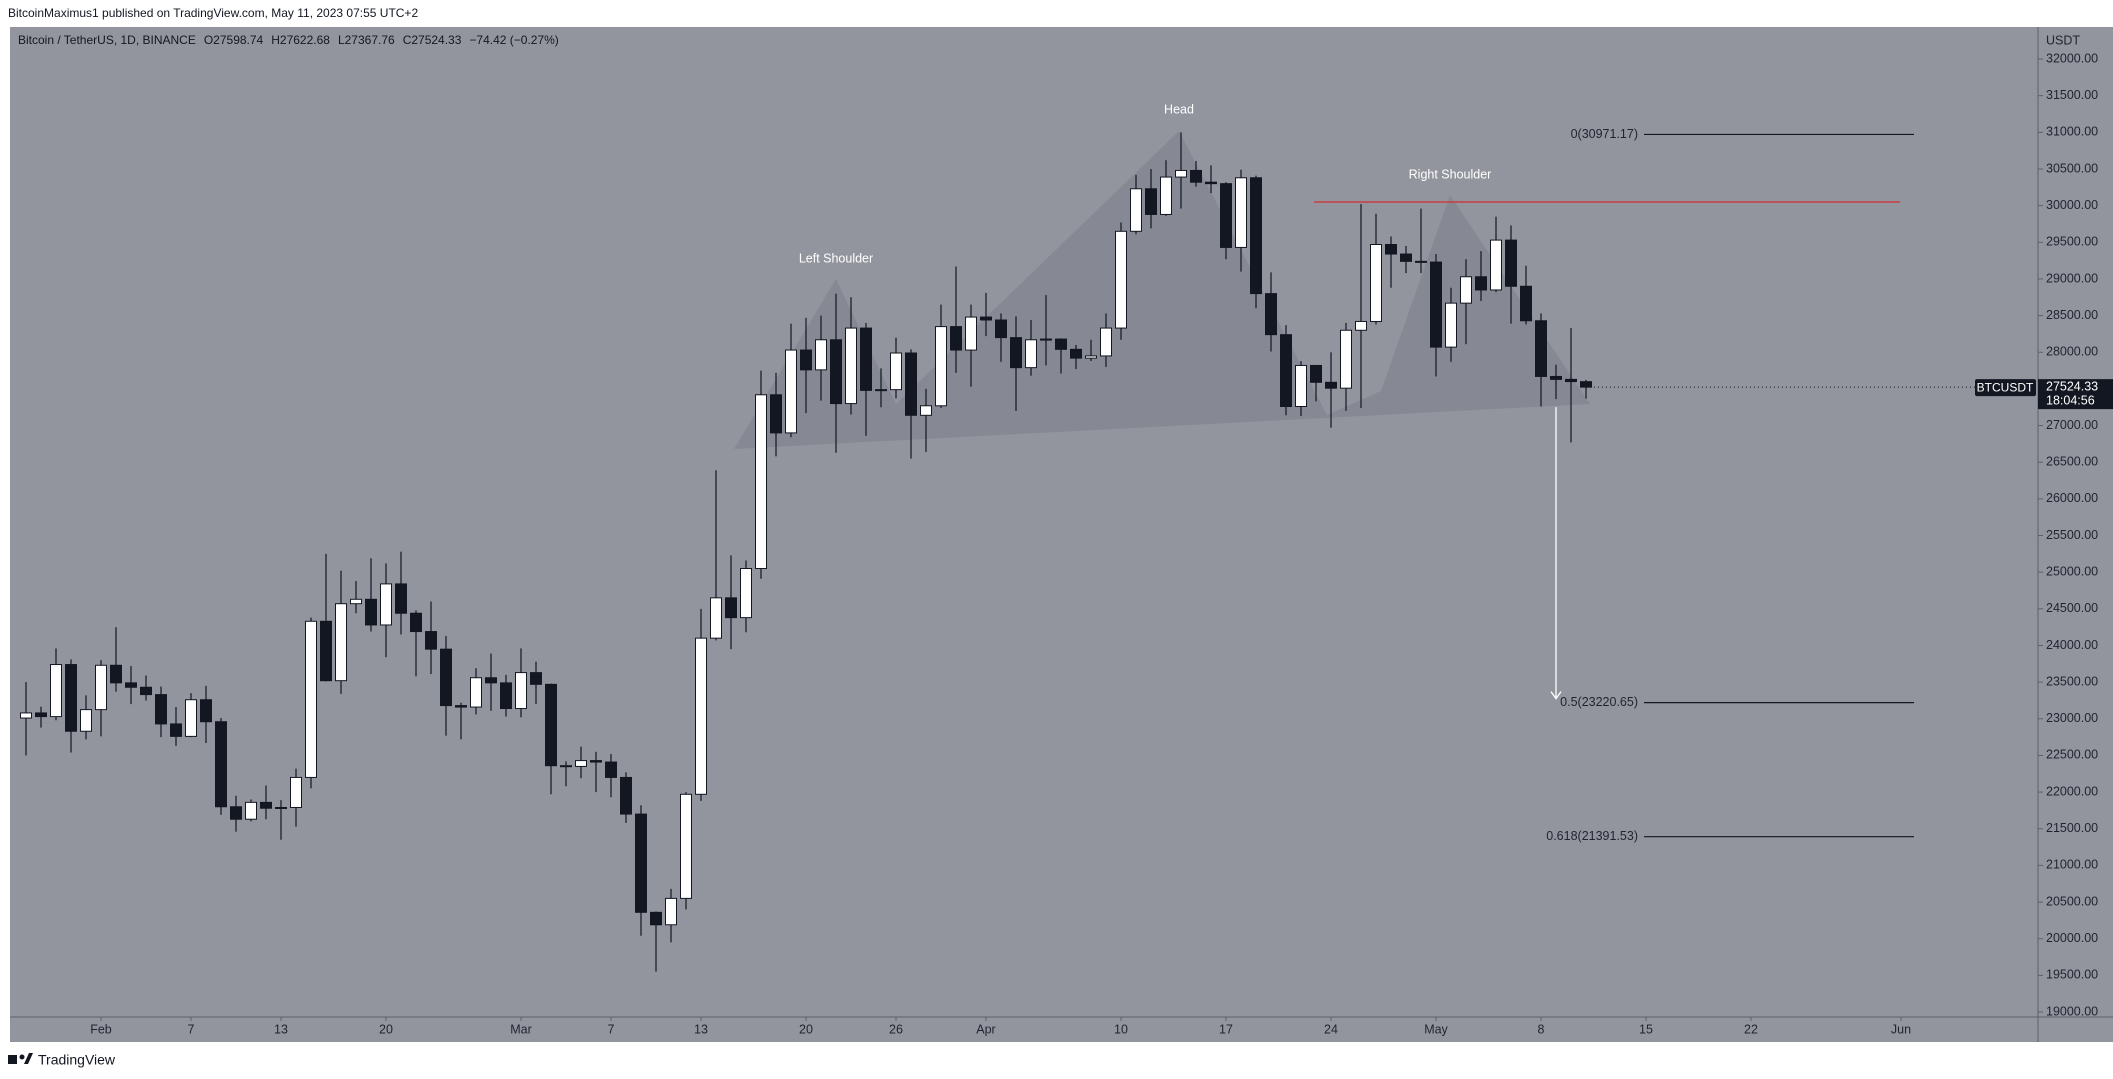 This screenshot has width=2113, height=1079. What do you see at coordinates (2072, 718) in the screenshot?
I see `y-tick-label: 23000.00` at bounding box center [2072, 718].